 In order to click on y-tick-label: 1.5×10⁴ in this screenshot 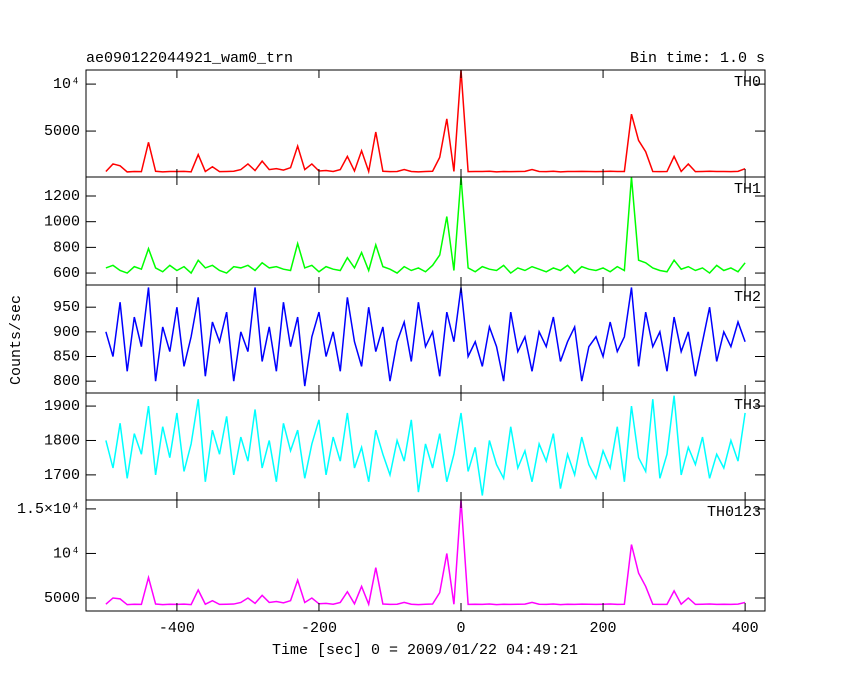, I will do `click(48, 509)`.